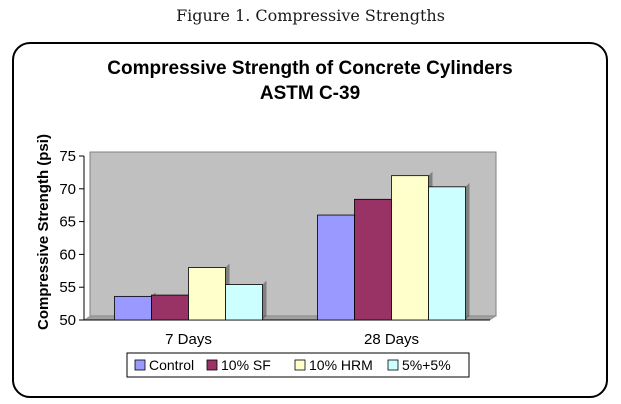 This screenshot has height=404, width=621. Describe the element at coordinates (246, 365) in the screenshot. I see `legend-label: 10% SF` at that location.